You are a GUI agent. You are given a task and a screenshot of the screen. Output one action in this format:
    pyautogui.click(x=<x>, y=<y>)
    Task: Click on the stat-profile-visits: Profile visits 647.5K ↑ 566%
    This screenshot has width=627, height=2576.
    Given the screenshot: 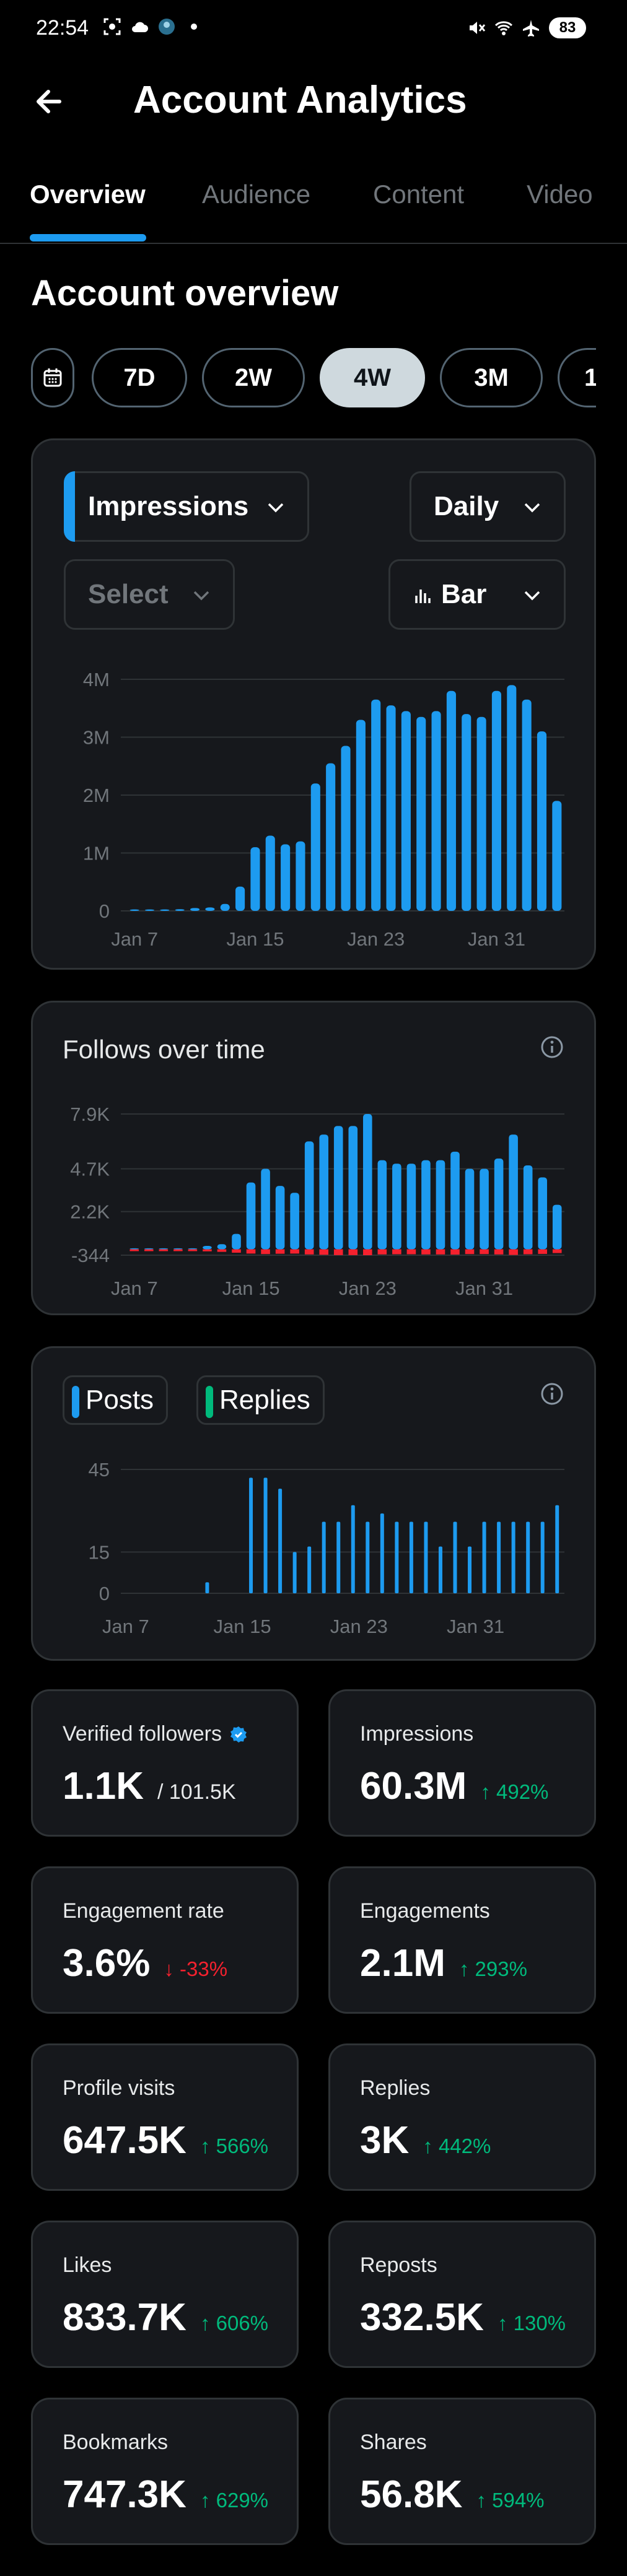 What is the action you would take?
    pyautogui.click(x=165, y=2117)
    